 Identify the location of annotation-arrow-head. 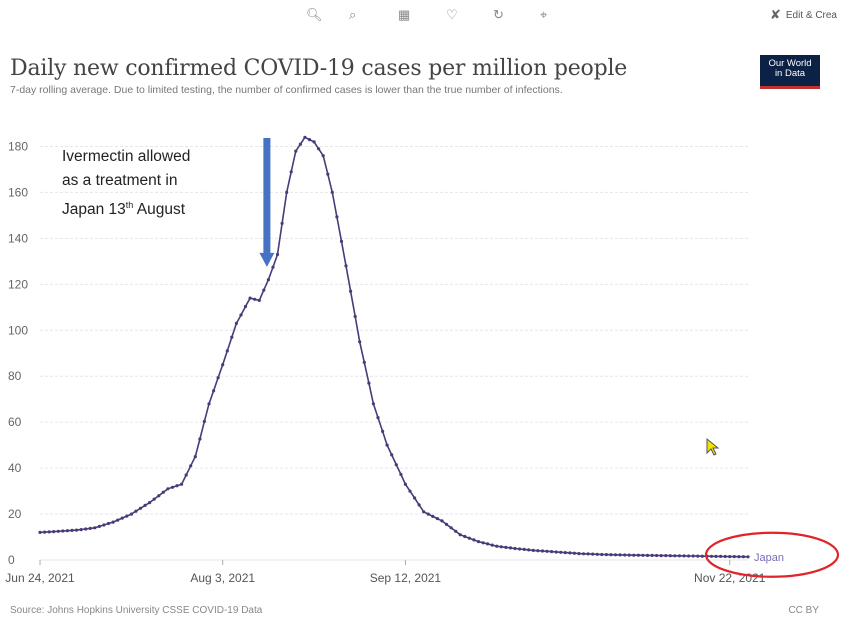
(267, 259).